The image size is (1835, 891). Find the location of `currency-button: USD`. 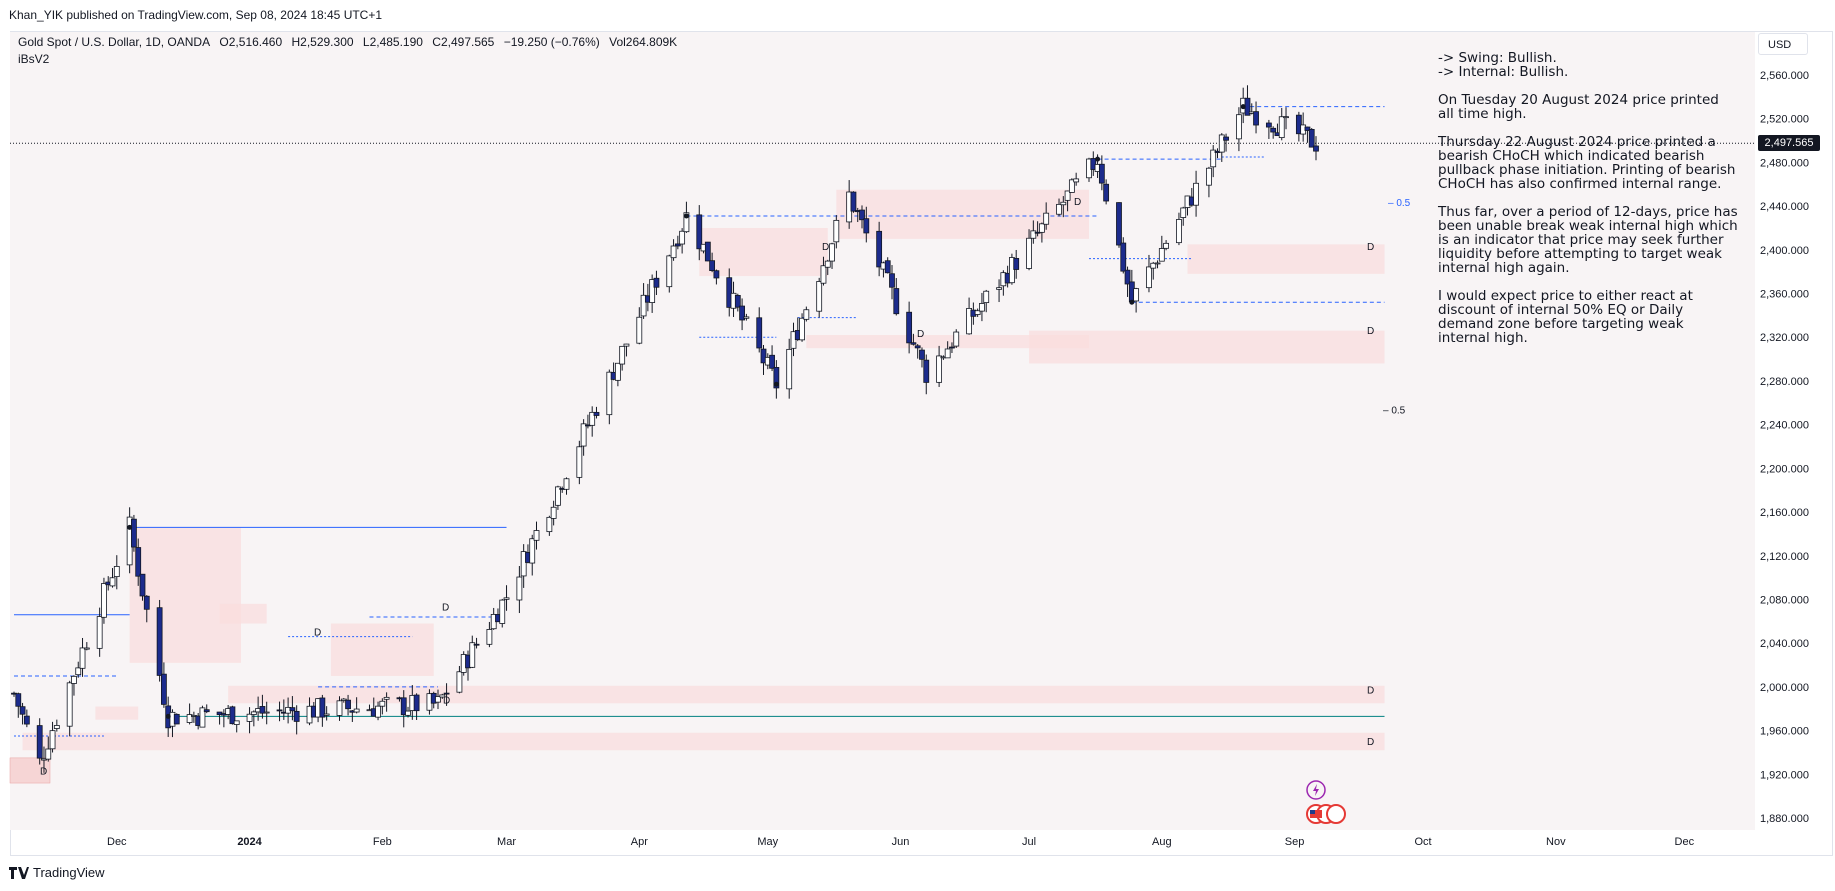

currency-button: USD is located at coordinates (1783, 44).